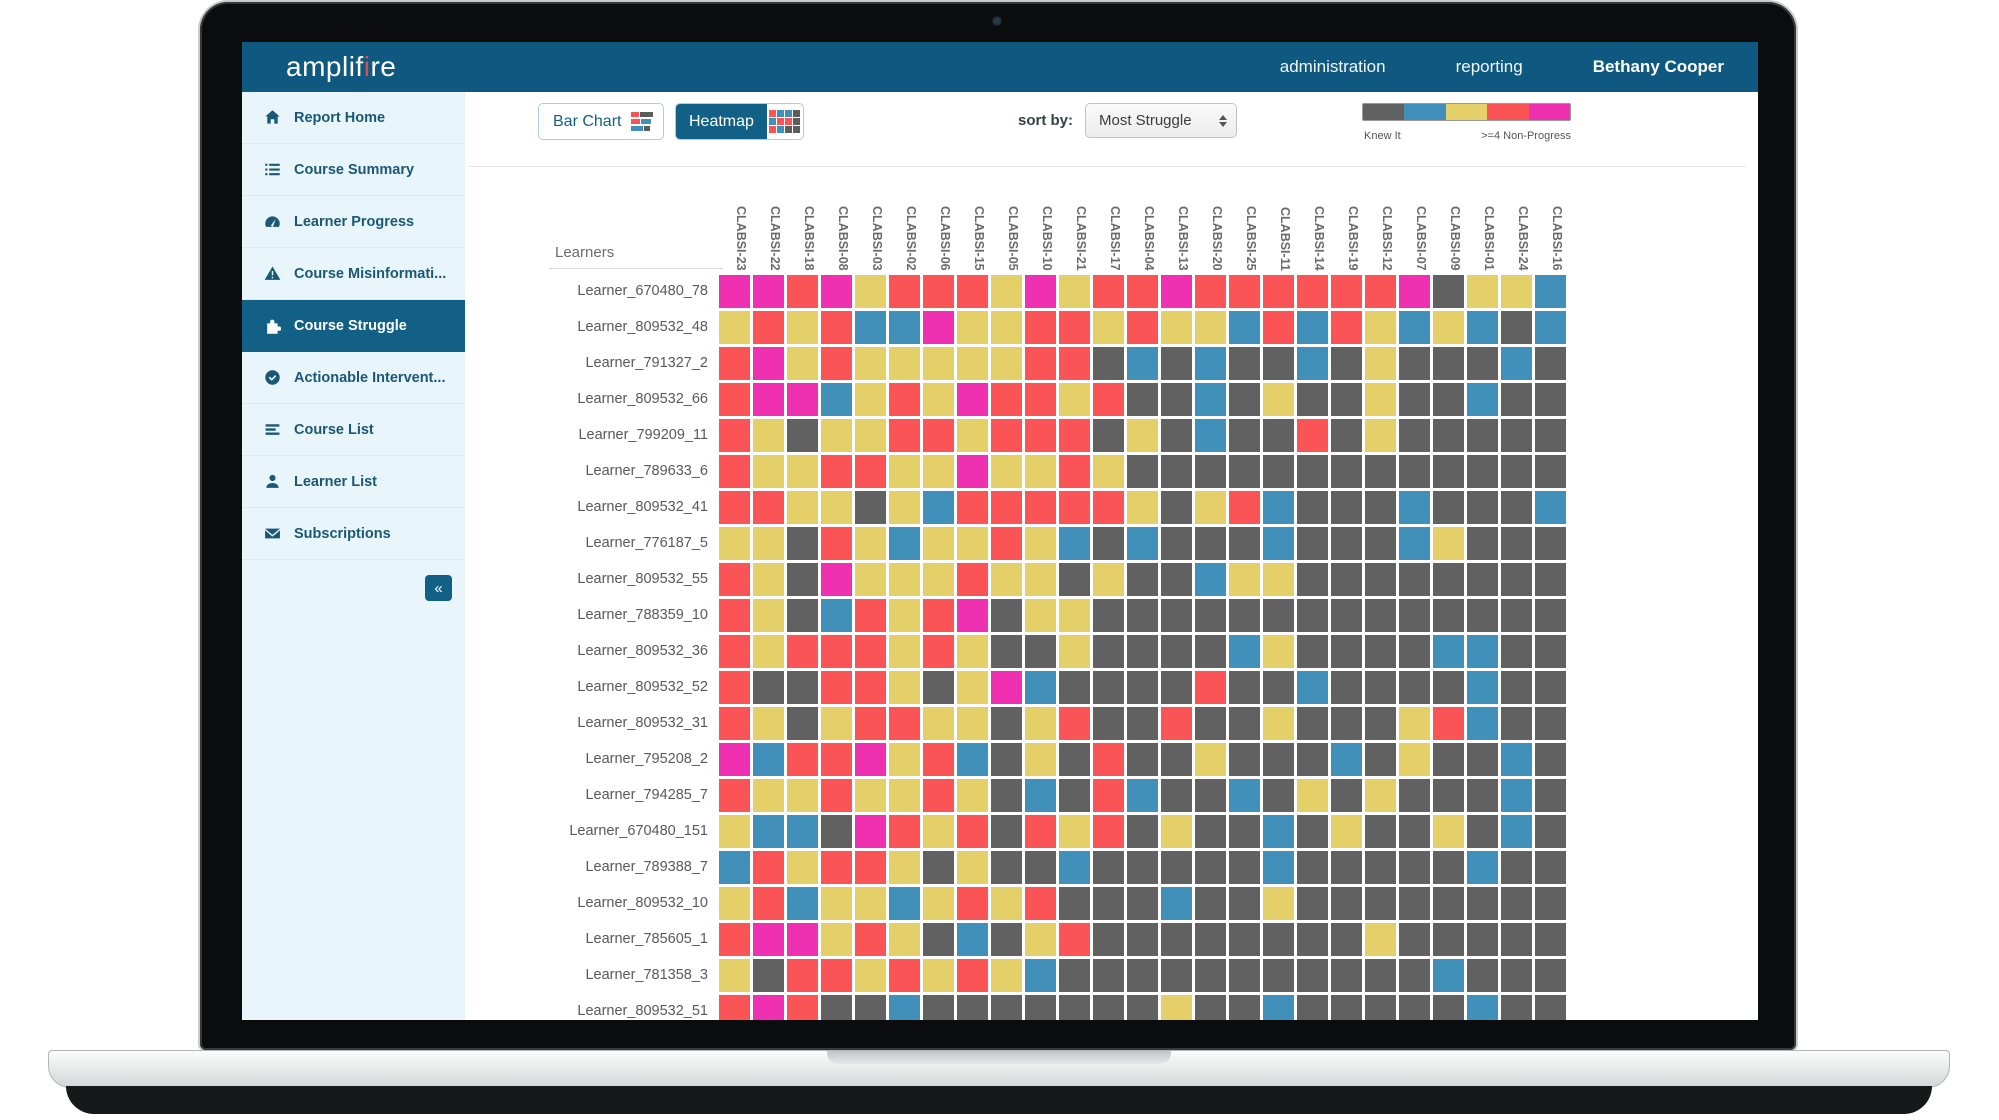 This screenshot has width=1999, height=1120. Describe the element at coordinates (739, 121) in the screenshot. I see `heatmap-button: Heatmap` at that location.